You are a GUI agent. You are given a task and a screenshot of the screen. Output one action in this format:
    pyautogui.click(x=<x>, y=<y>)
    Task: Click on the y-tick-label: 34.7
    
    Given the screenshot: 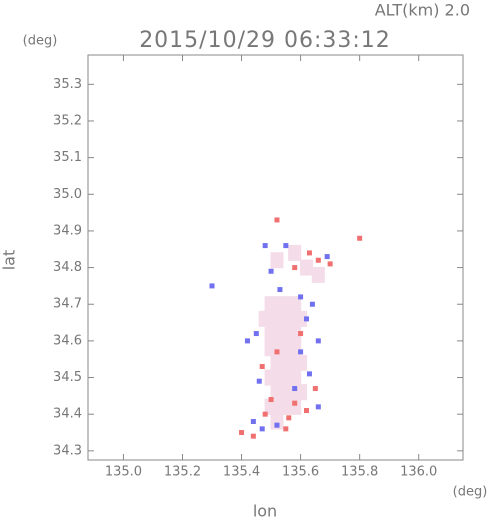 What is the action you would take?
    pyautogui.click(x=67, y=304)
    